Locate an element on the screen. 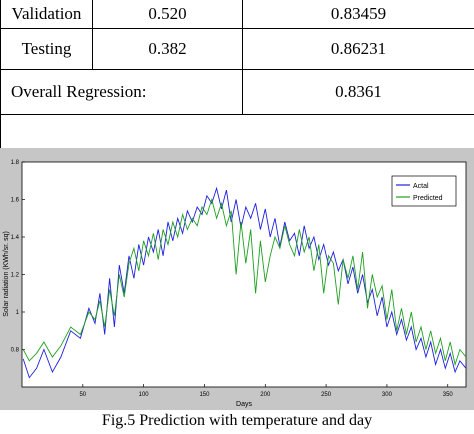 Image resolution: width=474 pixels, height=434 pixels. overall-value: 0.8361 is located at coordinates (358, 92).